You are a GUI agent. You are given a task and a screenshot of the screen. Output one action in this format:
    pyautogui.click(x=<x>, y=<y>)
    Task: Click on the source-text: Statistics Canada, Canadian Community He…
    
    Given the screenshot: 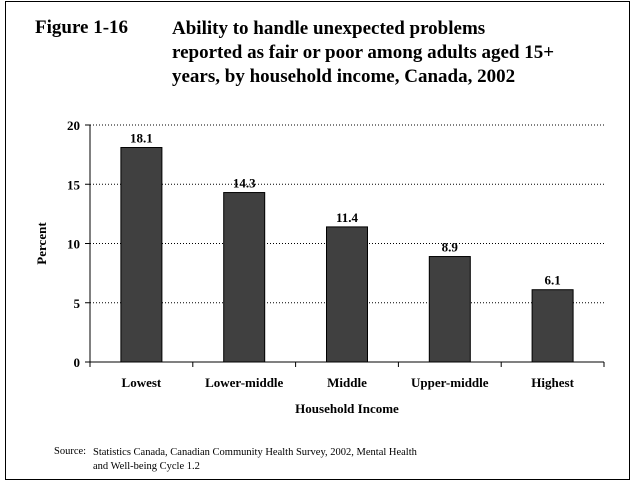 What is the action you would take?
    pyautogui.click(x=255, y=459)
    